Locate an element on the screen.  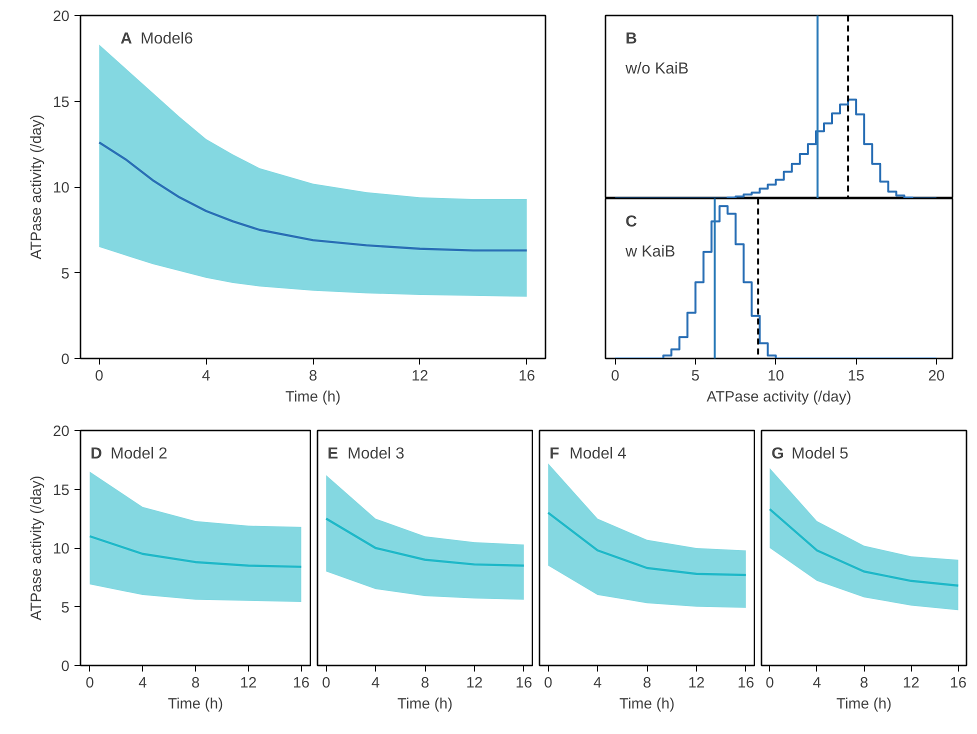
annotation: G is located at coordinates (778, 454).